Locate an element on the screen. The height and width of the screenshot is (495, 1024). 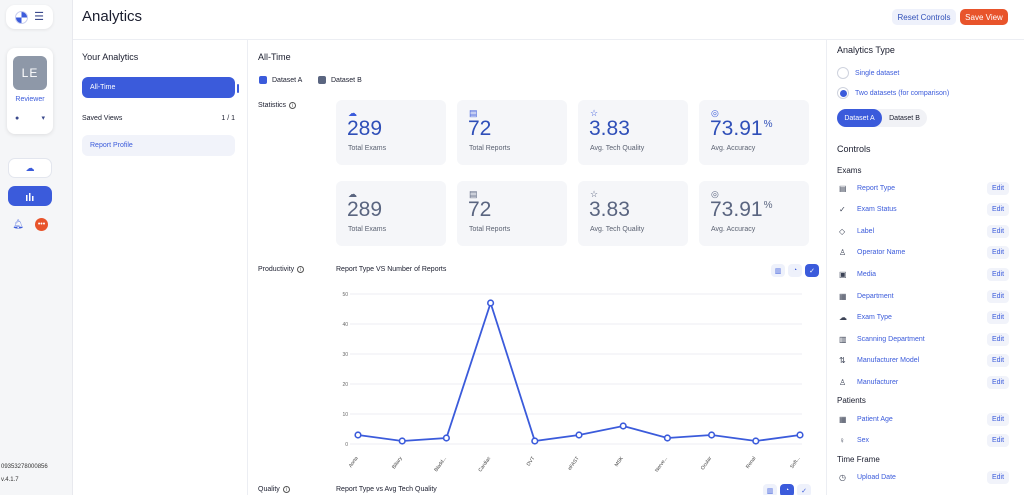
control-label: Media is located at coordinates (867, 274).